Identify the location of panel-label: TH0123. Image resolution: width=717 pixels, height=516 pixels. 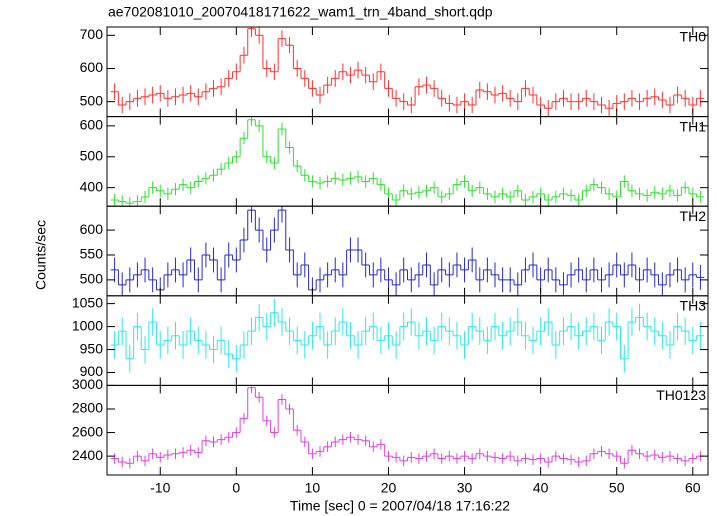
(681, 395).